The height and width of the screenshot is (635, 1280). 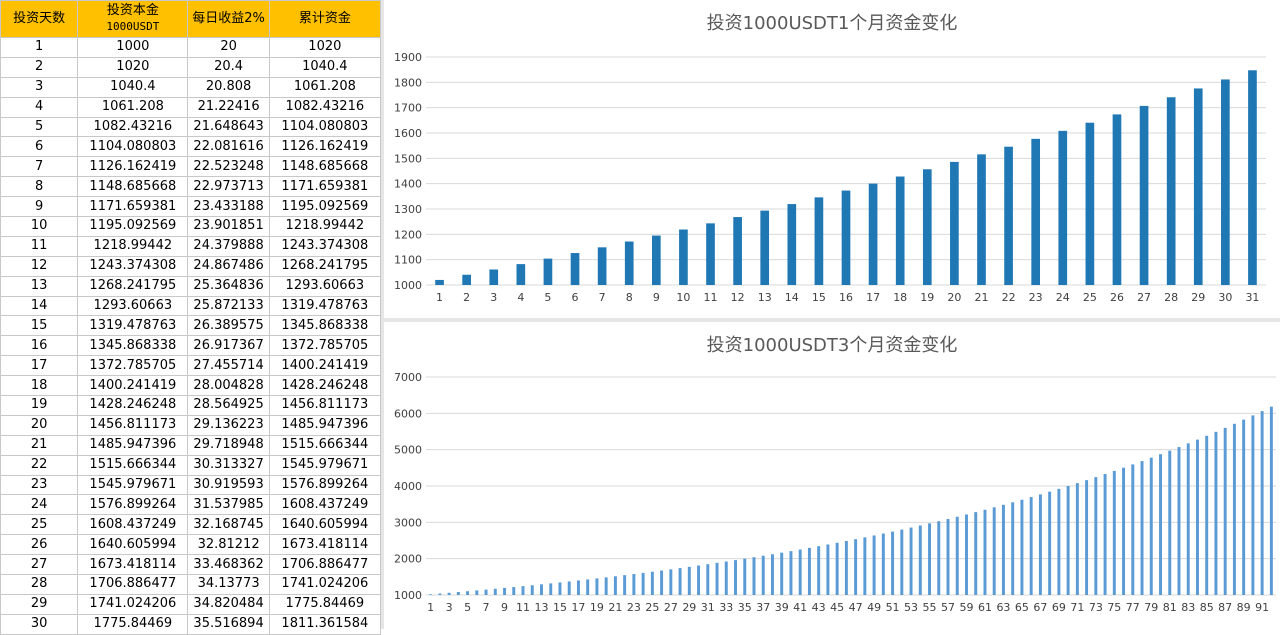 I want to click on cell-day: 23, so click(x=39, y=485).